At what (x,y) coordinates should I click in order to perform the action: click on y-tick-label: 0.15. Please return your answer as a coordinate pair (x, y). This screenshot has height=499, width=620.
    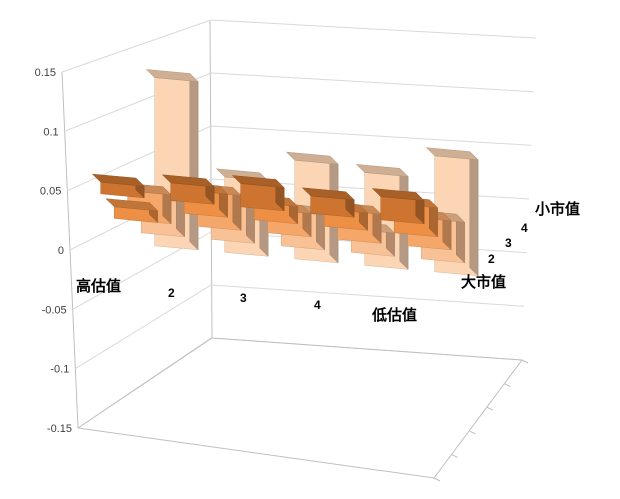
    Looking at the image, I should click on (45, 73).